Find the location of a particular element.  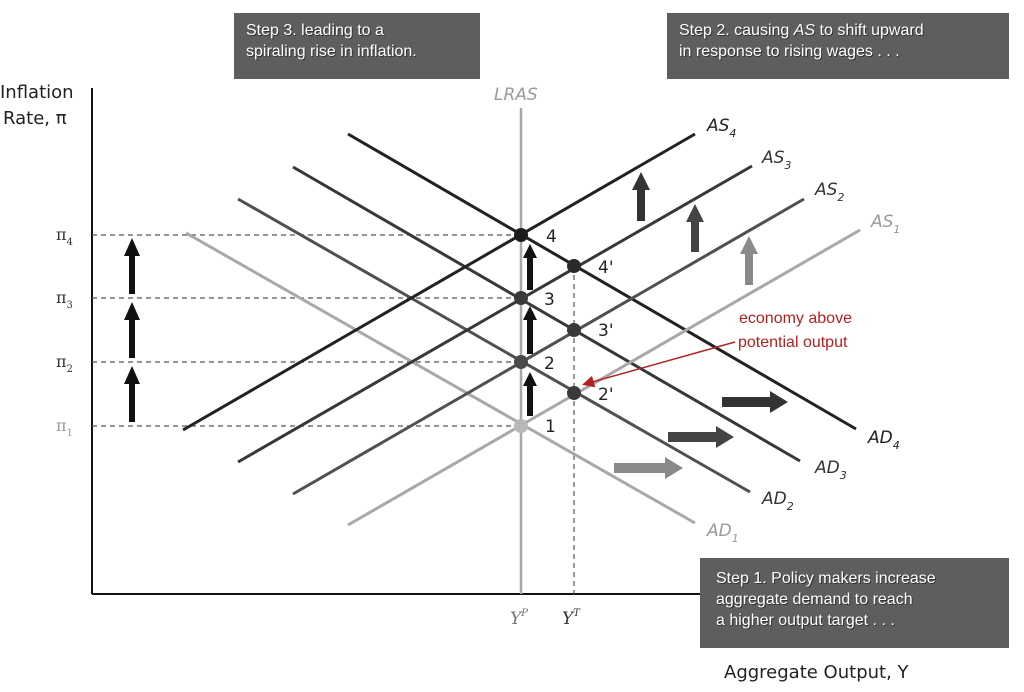

as1-label: AS1 is located at coordinates (885, 224).